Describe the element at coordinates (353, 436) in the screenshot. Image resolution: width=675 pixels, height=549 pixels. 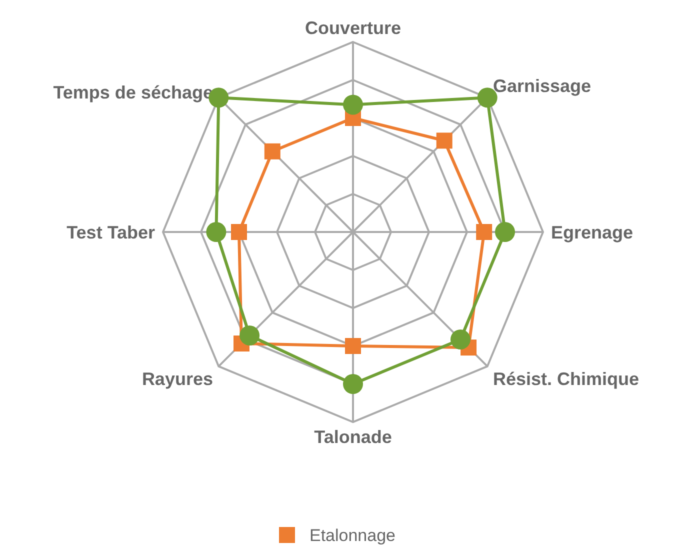
I see `spoke-label: Talonade` at that location.